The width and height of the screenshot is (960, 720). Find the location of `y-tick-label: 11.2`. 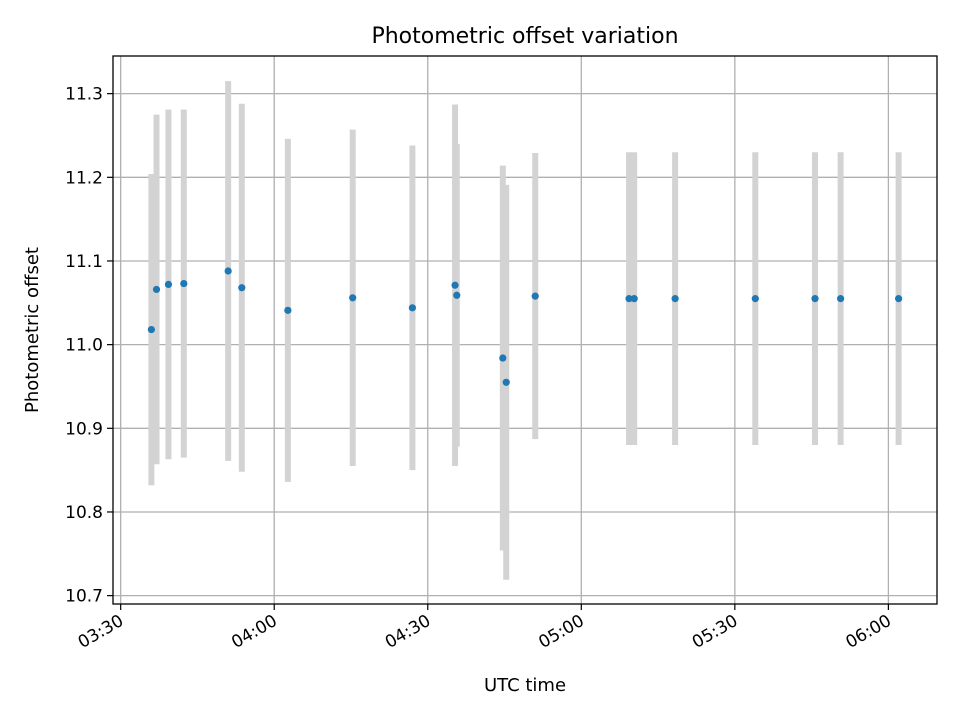

y-tick-label: 11.2 is located at coordinates (84, 178).